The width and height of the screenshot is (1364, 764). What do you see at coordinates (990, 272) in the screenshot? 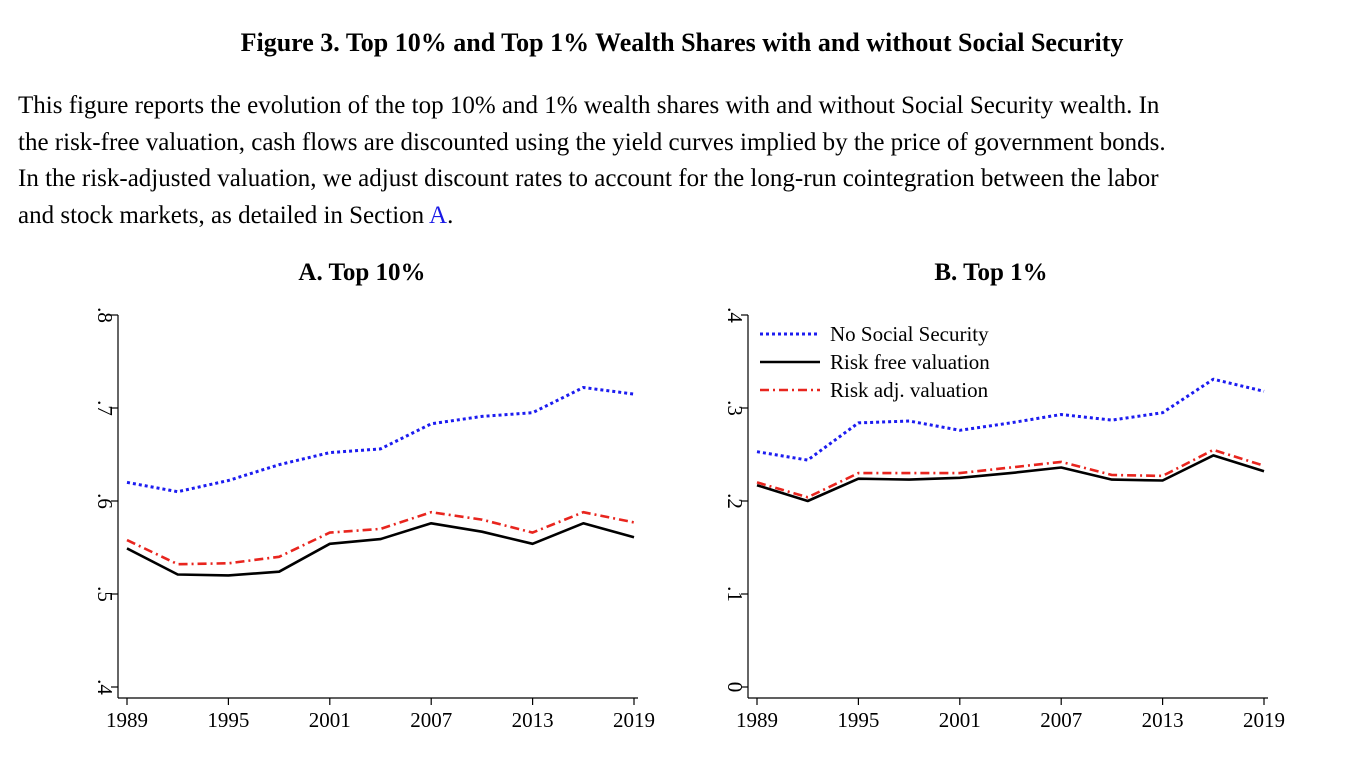
I see `panel-title: B. Top 1%` at bounding box center [990, 272].